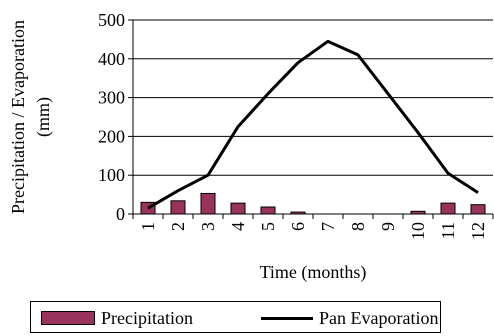 The height and width of the screenshot is (336, 494). What do you see at coordinates (111, 98) in the screenshot?
I see `y-tick-label: 300` at bounding box center [111, 98].